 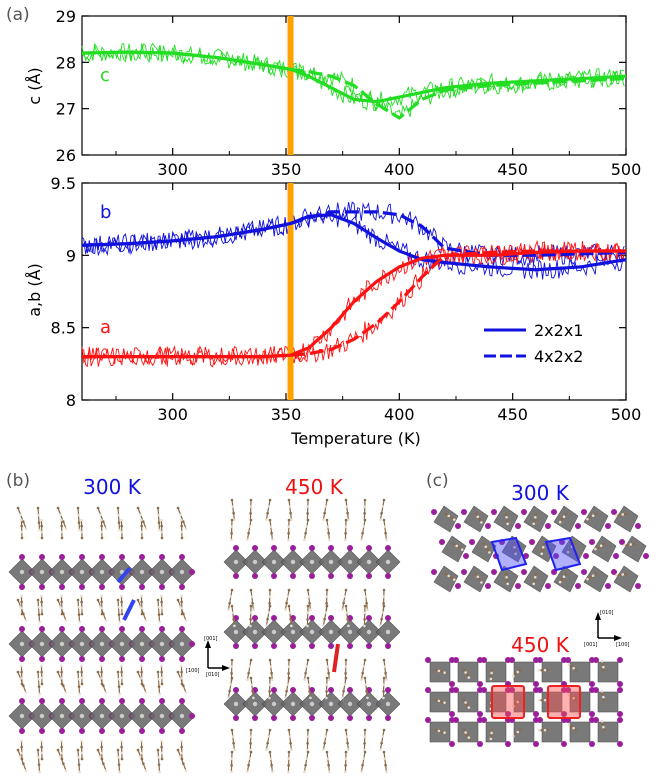 I want to click on octahedron, so click(x=524, y=732).